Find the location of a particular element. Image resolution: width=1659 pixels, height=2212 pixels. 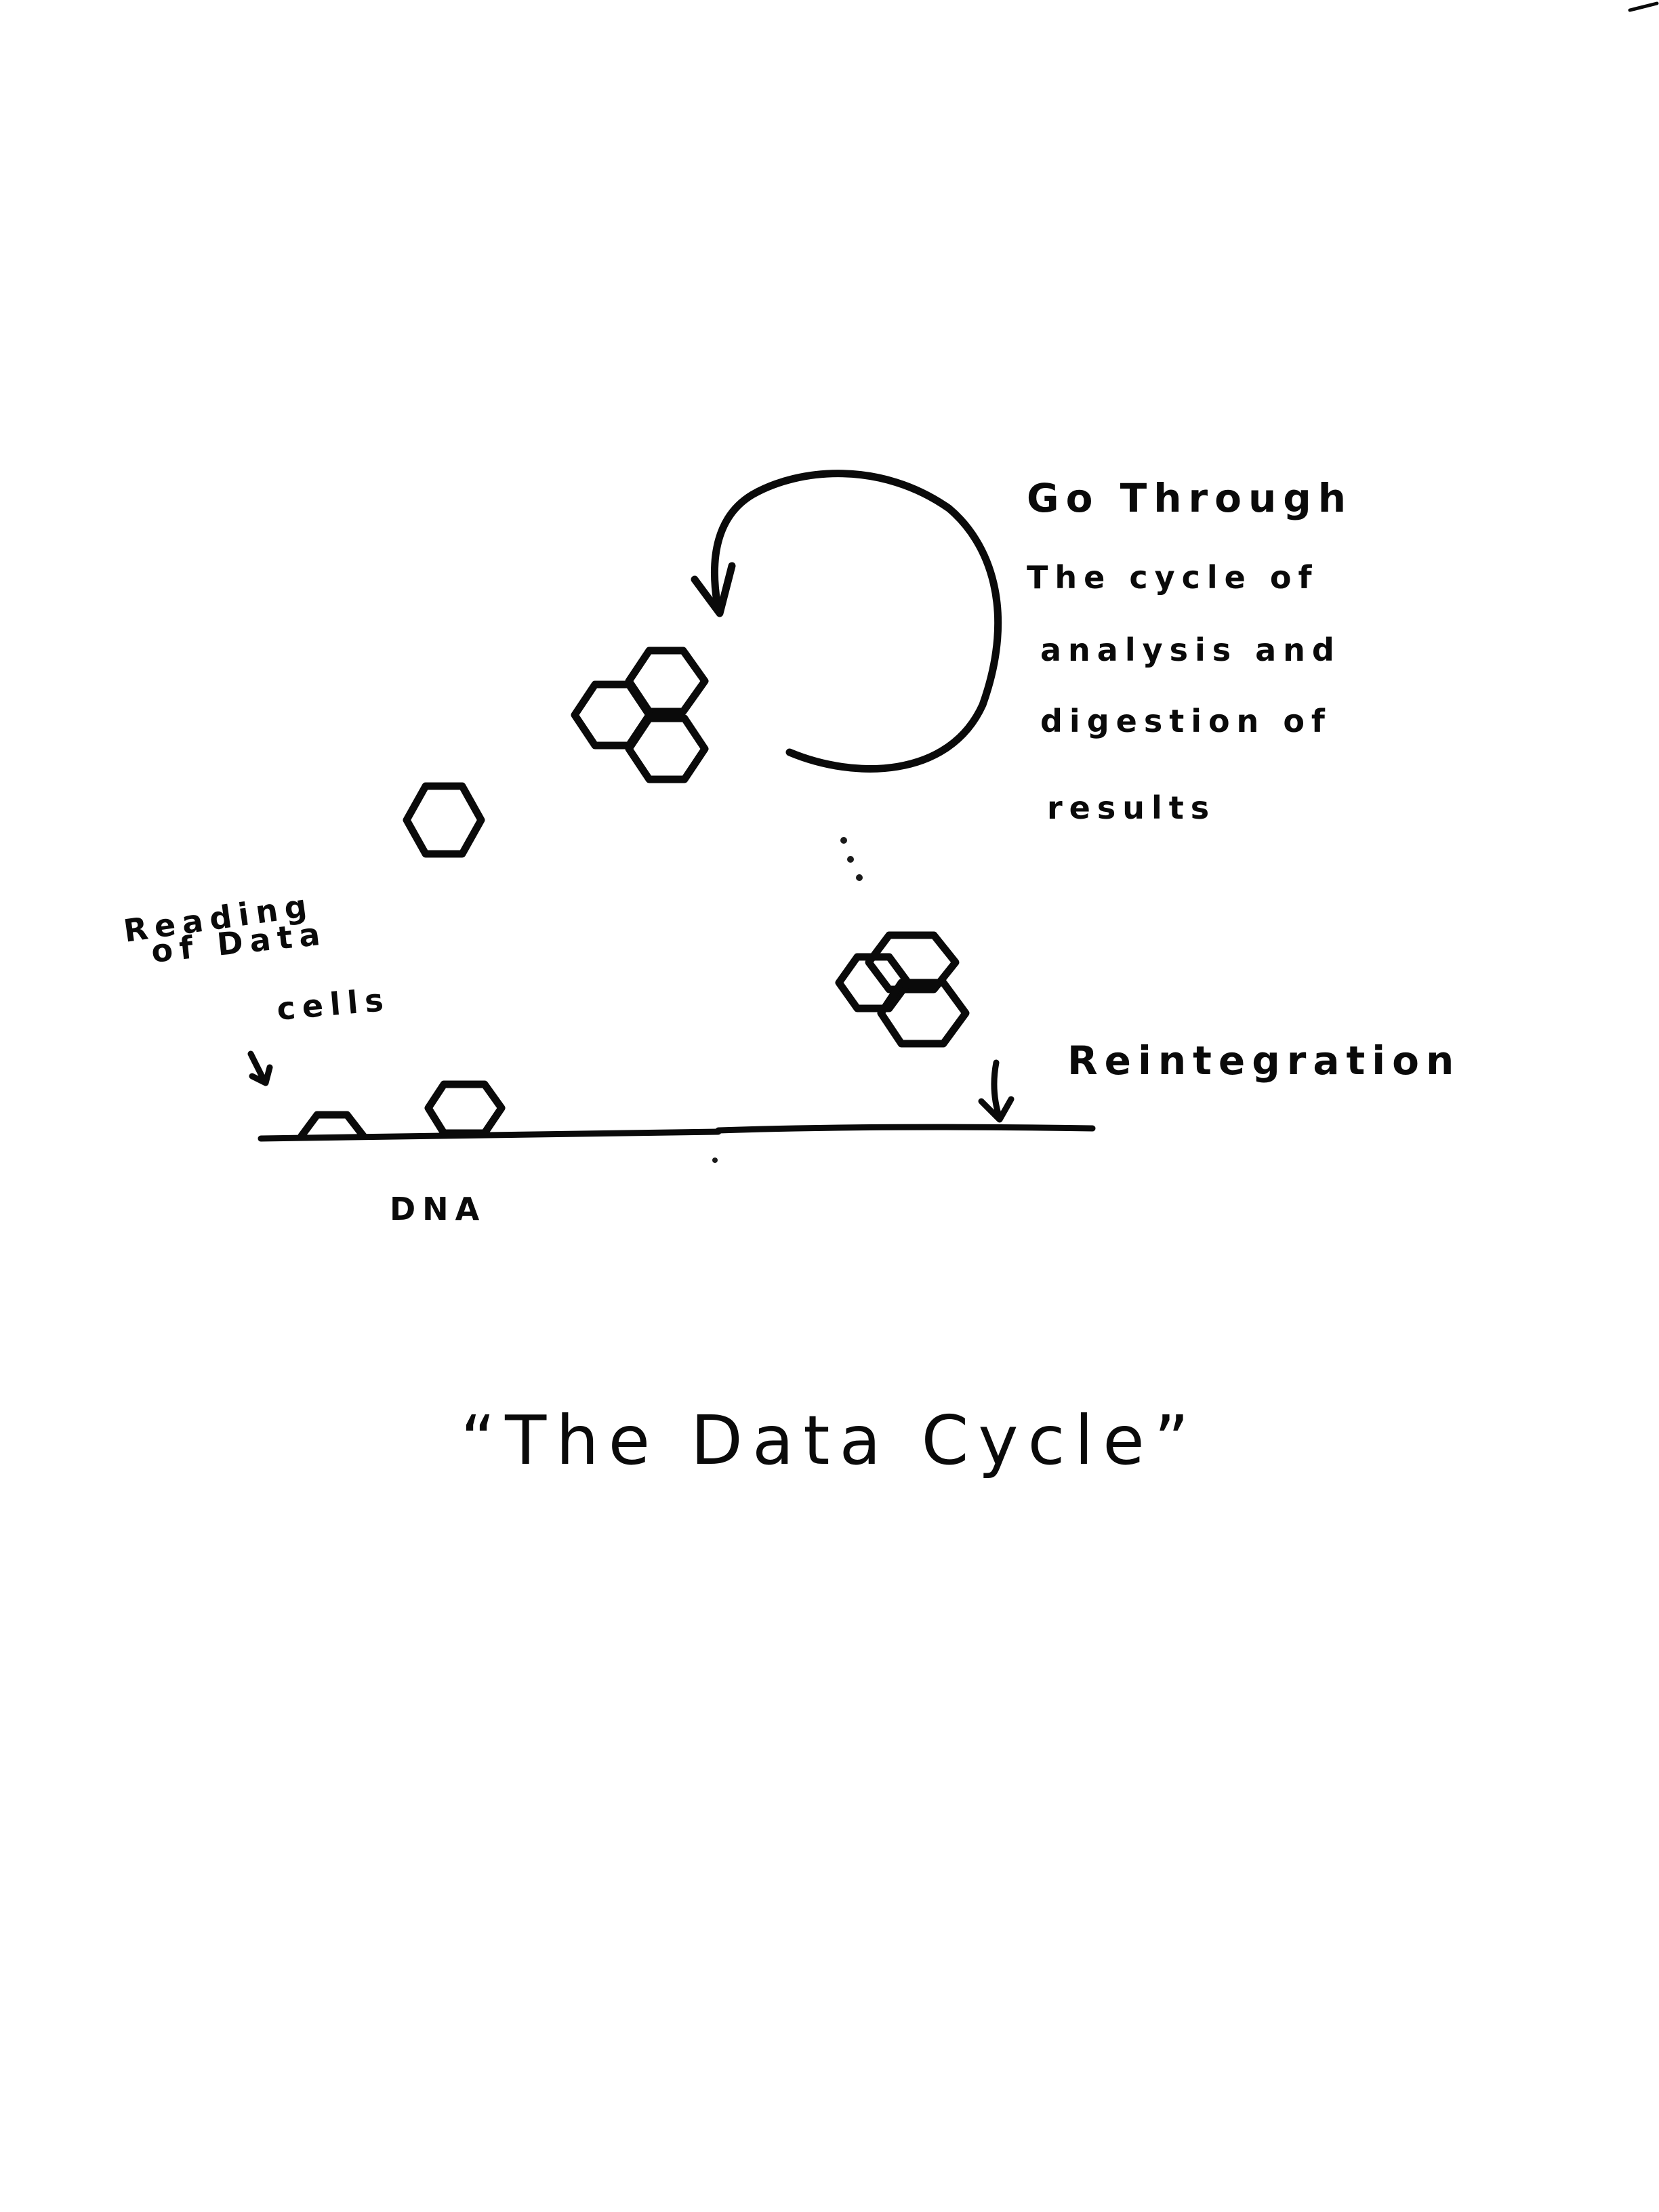

cycle-loop-arrow is located at coordinates (856, 621).